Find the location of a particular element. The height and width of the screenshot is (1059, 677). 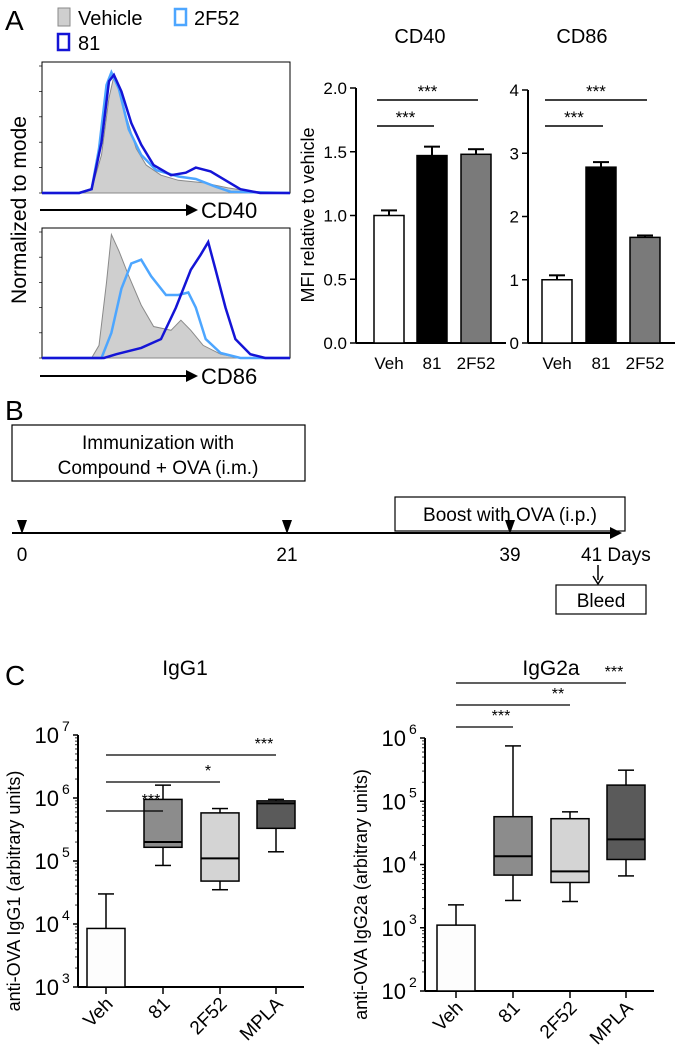

bar-ytick-label: 0 is located at coordinates (514, 343).